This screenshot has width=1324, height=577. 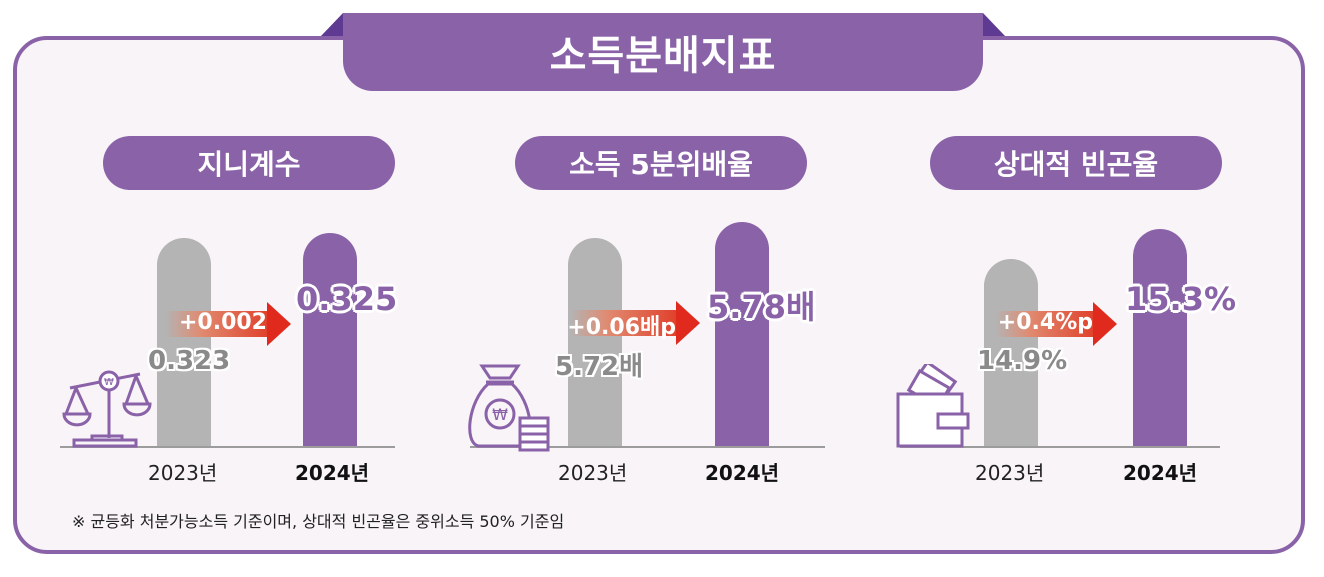 I want to click on title-banner: 소득분배지표, so click(x=663, y=52).